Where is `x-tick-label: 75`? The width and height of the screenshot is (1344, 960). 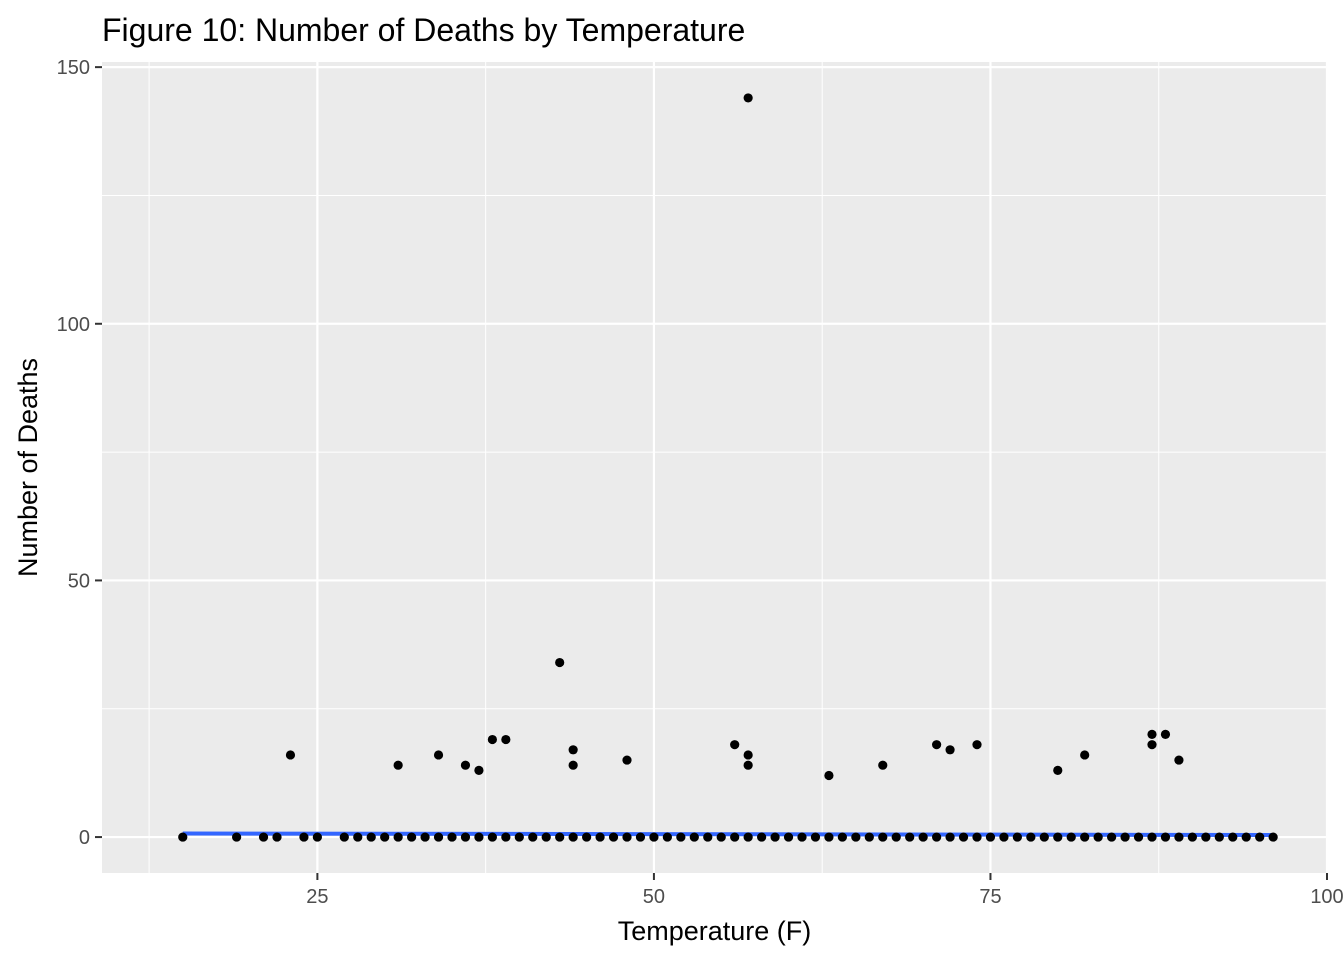
x-tick-label: 75 is located at coordinates (990, 897).